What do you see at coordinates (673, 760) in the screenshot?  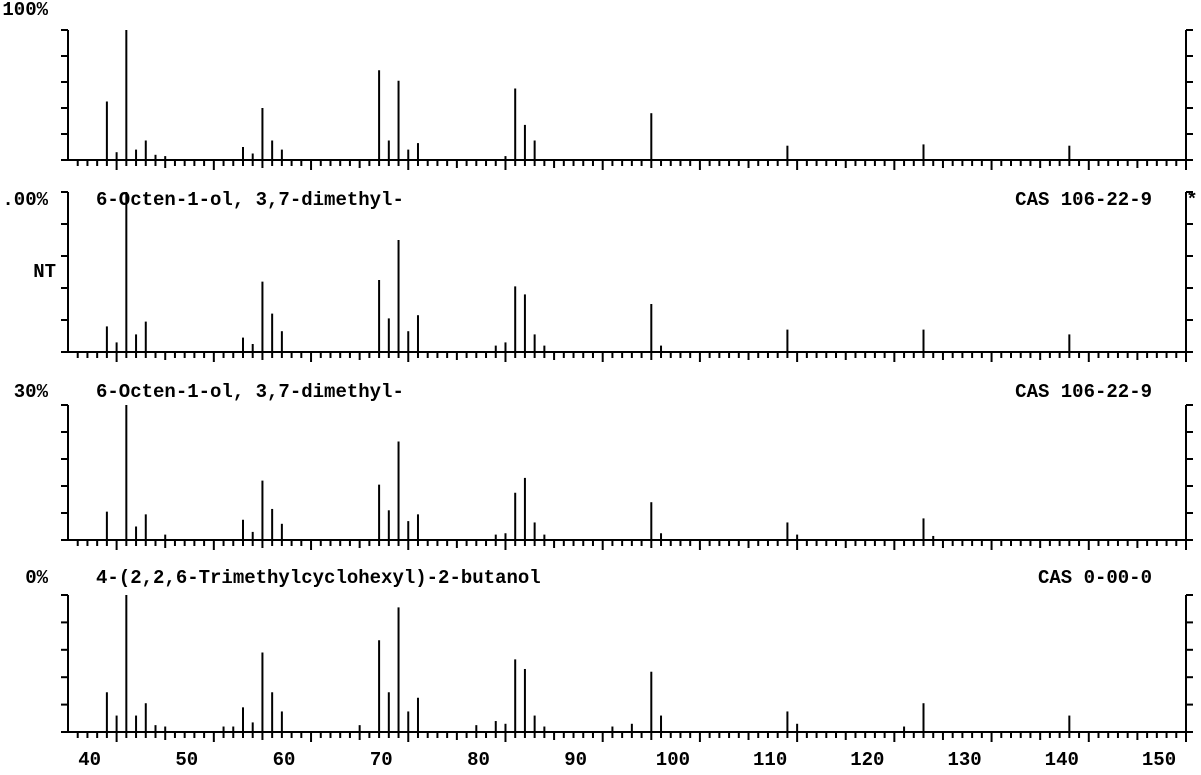 I see `x-tick-label: 100` at bounding box center [673, 760].